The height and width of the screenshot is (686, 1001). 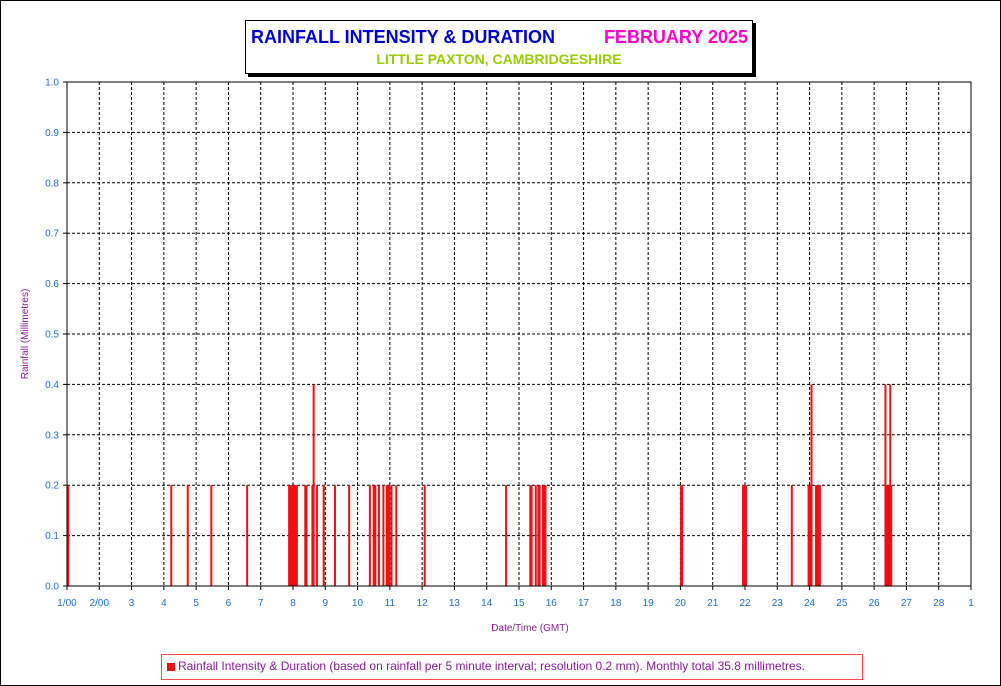 What do you see at coordinates (681, 603) in the screenshot?
I see `x-tick-label: 20` at bounding box center [681, 603].